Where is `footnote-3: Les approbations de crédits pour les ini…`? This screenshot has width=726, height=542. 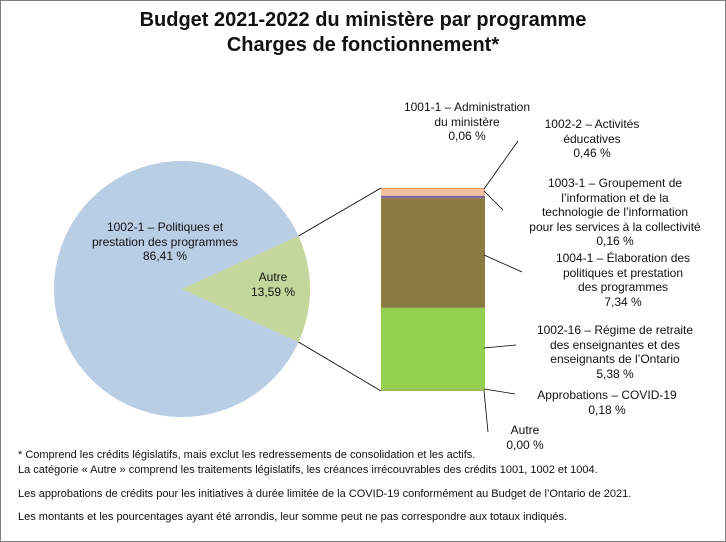 footnote-3: Les approbations de crédits pour les ini… is located at coordinates (325, 494).